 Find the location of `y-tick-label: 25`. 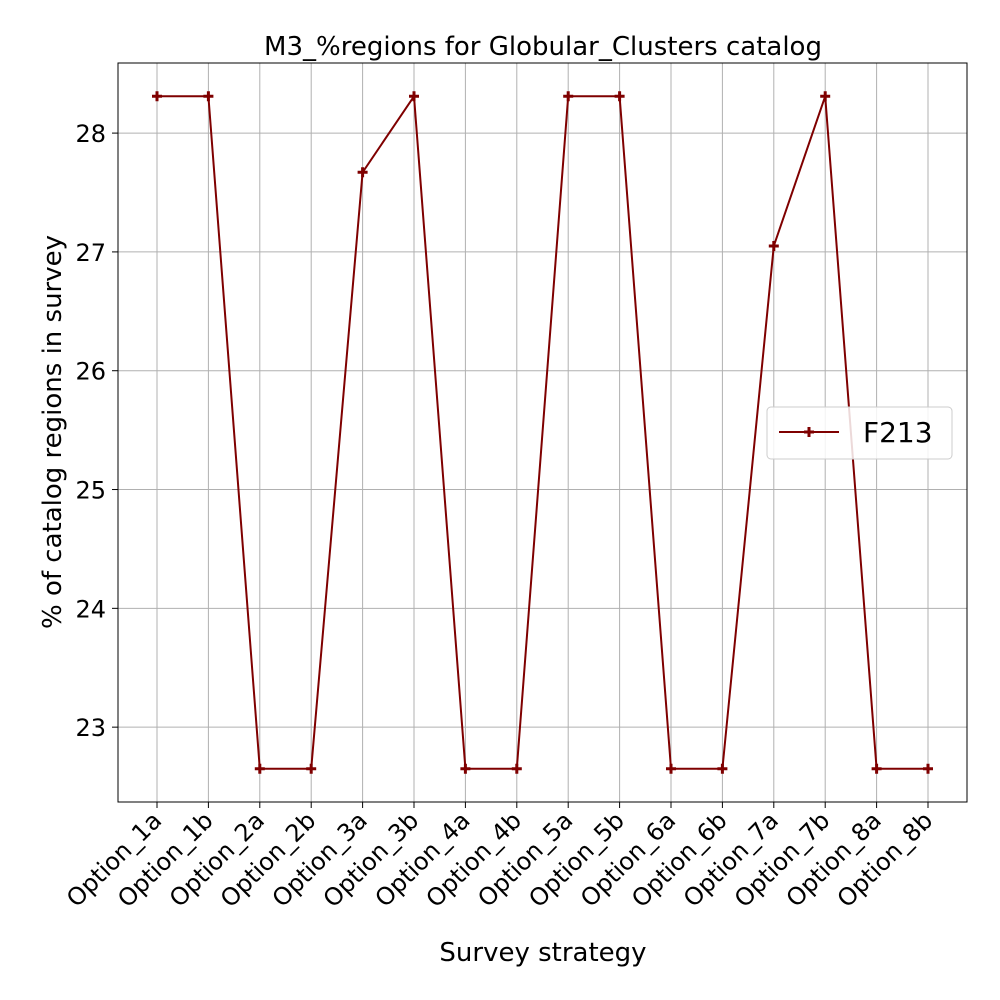

y-tick-label: 25 is located at coordinates (90, 491).